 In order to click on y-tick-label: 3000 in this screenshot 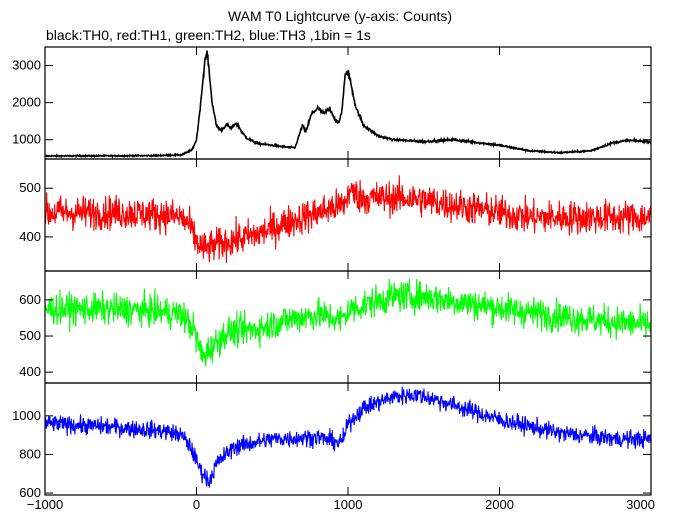, I will do `click(26, 65)`.